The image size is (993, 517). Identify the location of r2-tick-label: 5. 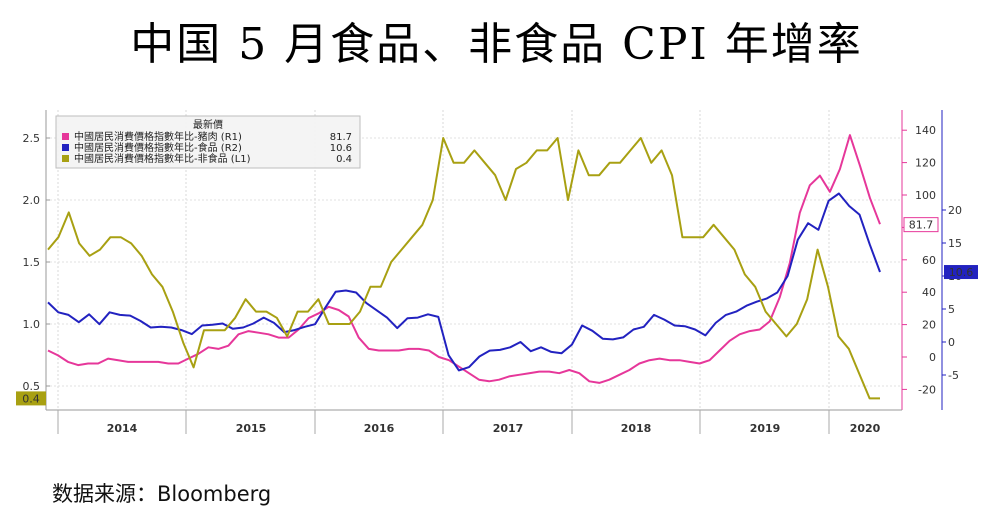
(951, 309).